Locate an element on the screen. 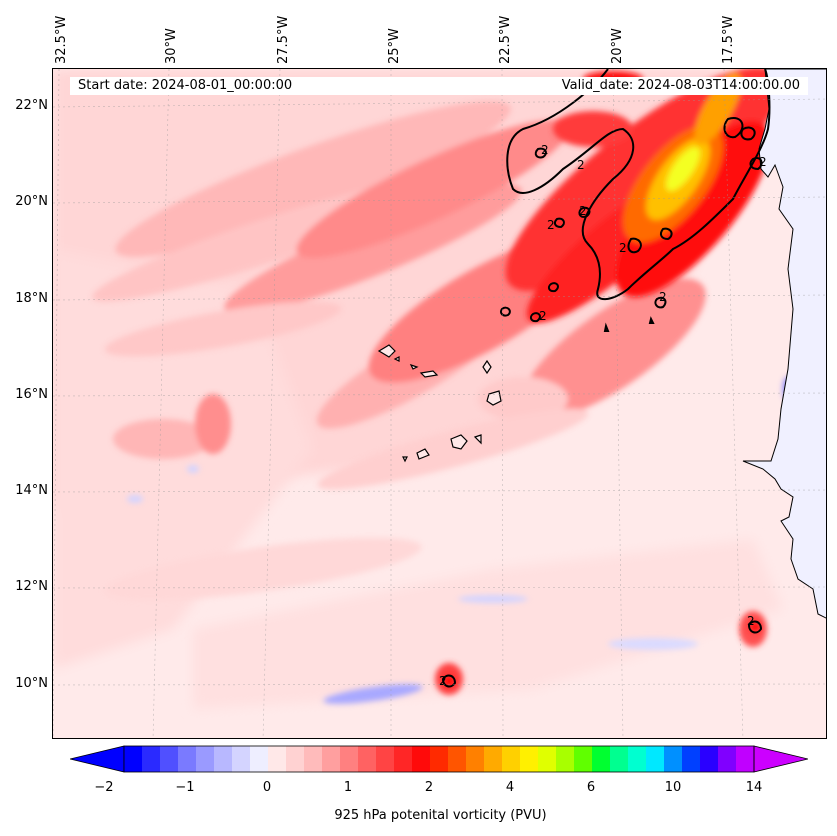 Image resolution: width=837 pixels, height=836 pixels. valid-date: Valid_date: 2024-08-03T14:00:00.00 is located at coordinates (680, 85).